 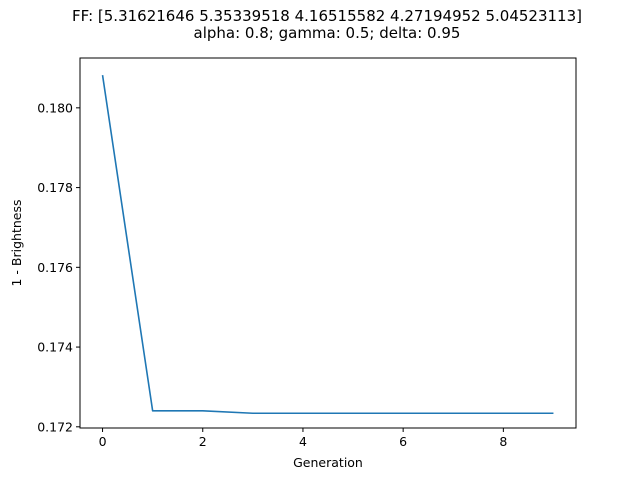 What do you see at coordinates (327, 33) in the screenshot?
I see `chart-subtitle: alpha: 0.8; gamma: 0.5; delta: 0.95` at bounding box center [327, 33].